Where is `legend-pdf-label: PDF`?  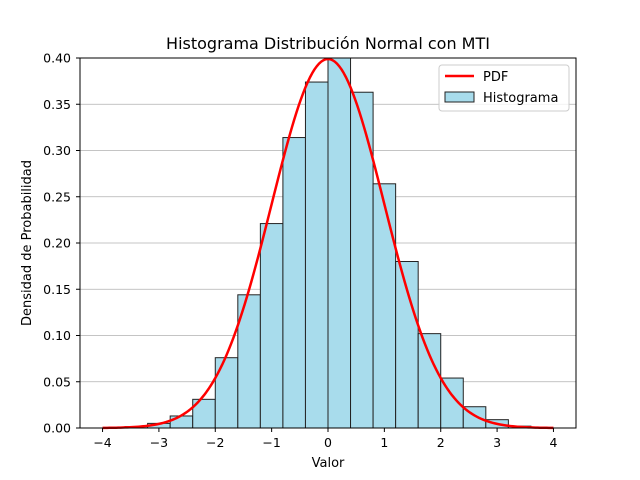 legend-pdf-label: PDF is located at coordinates (495, 77).